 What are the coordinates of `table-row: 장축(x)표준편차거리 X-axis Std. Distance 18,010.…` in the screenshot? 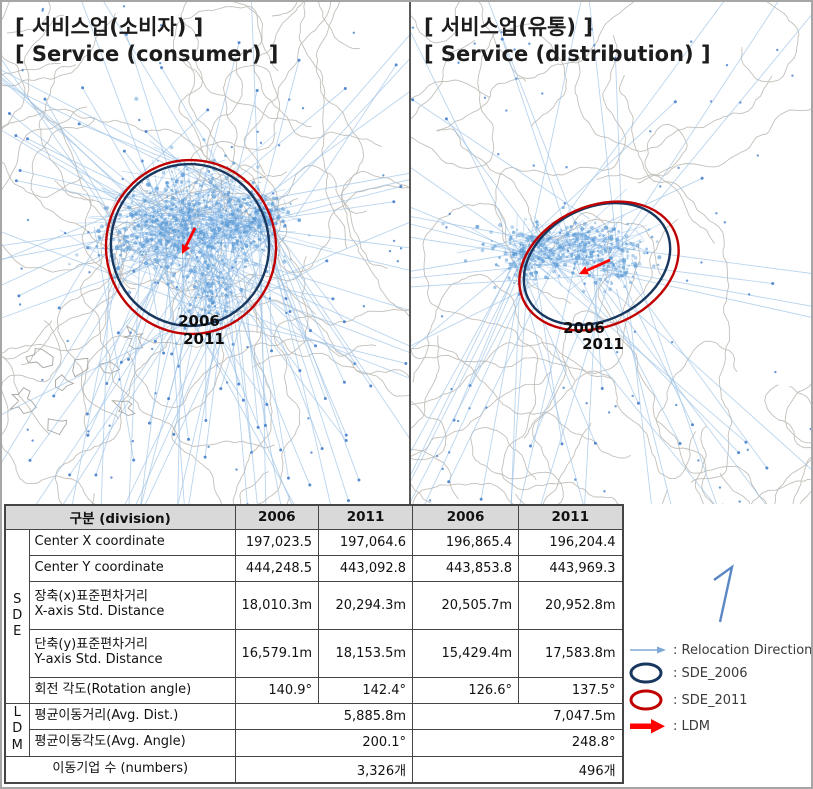 It's located at (314, 605).